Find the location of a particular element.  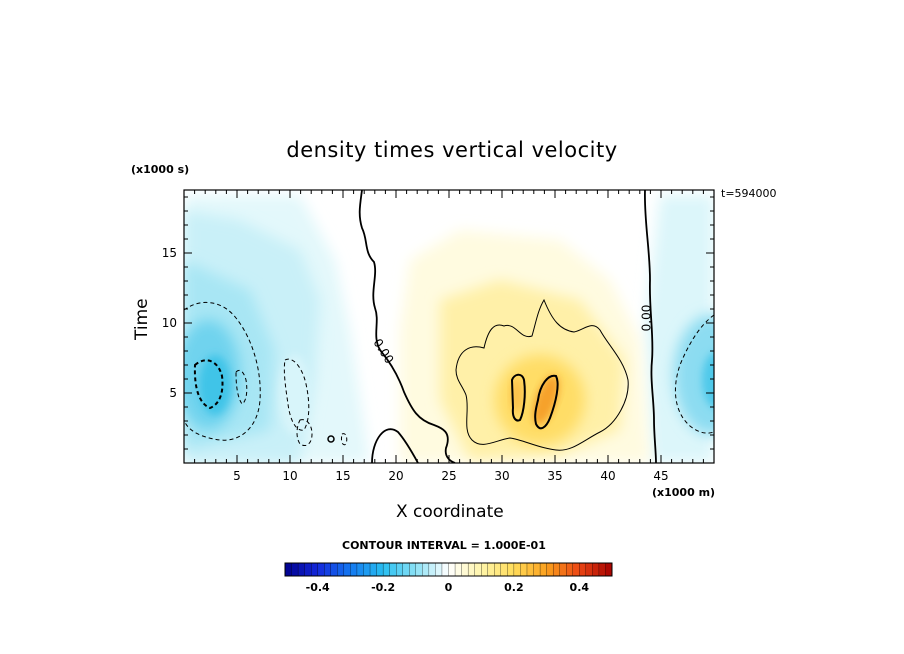

colorbar-tick-label: 0.4 is located at coordinates (580, 587).